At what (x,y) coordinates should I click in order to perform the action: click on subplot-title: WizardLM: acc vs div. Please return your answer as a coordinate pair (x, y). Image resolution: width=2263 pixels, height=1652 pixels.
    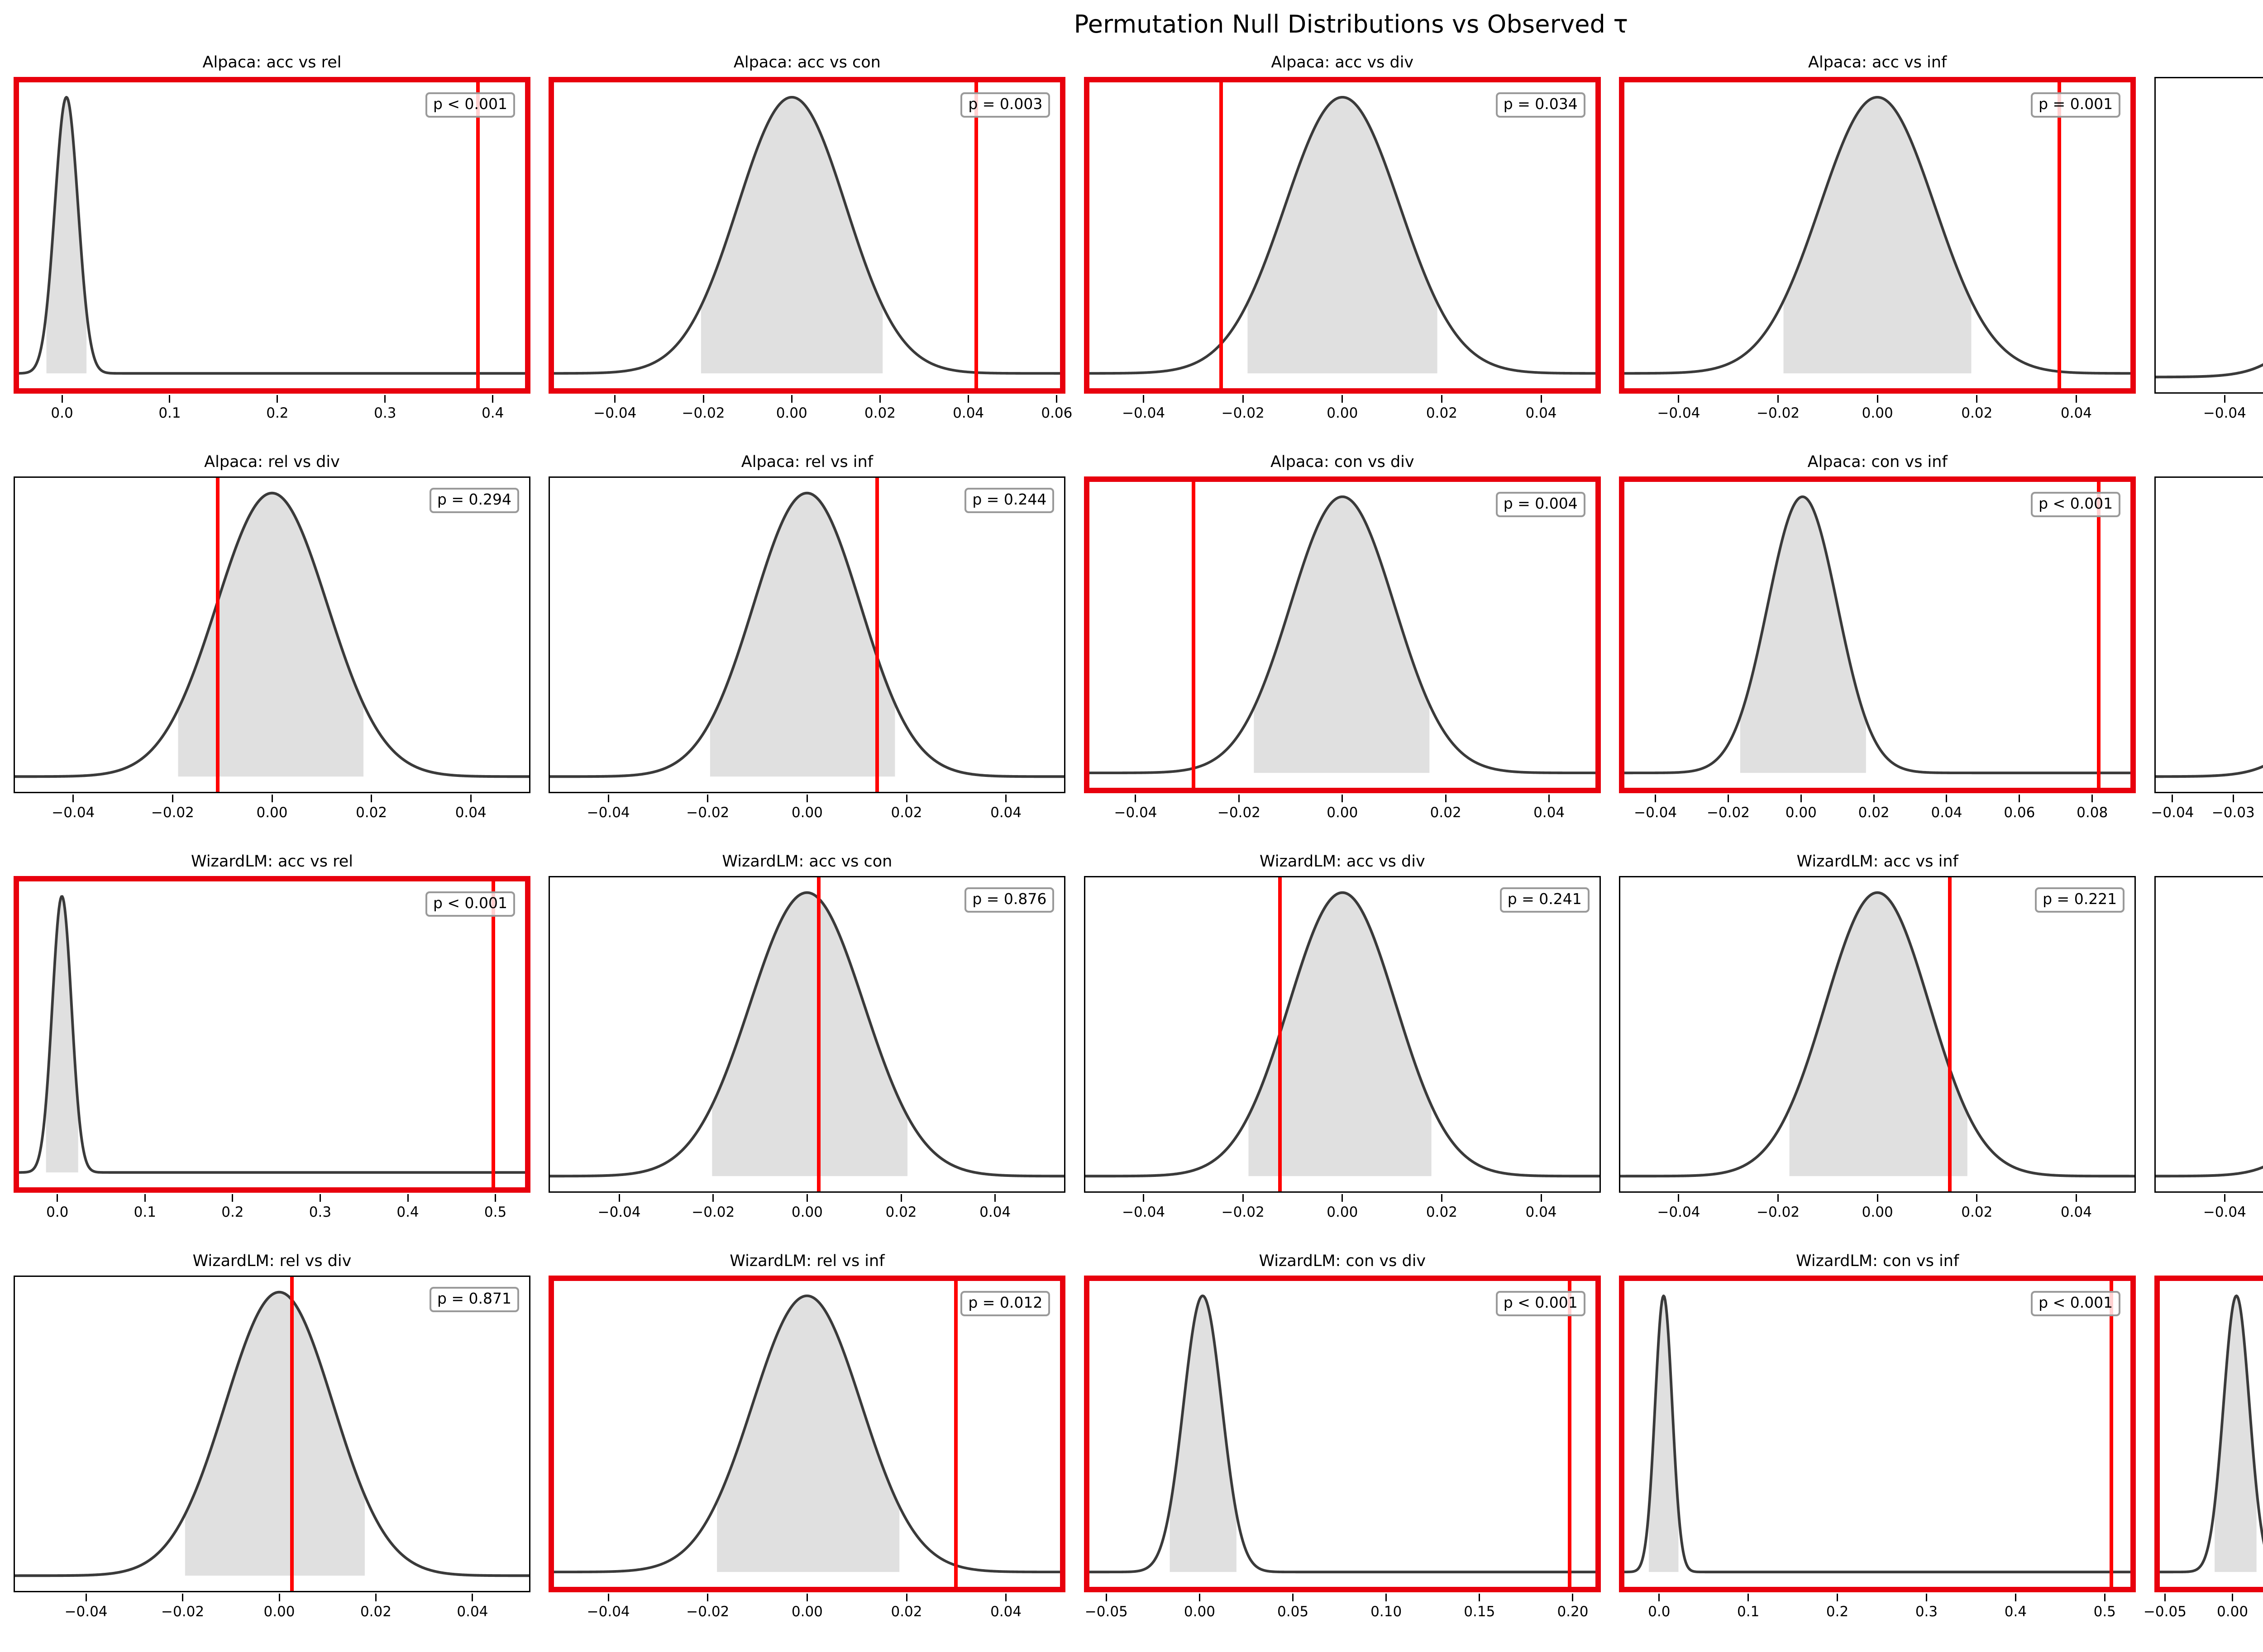
    Looking at the image, I should click on (1342, 861).